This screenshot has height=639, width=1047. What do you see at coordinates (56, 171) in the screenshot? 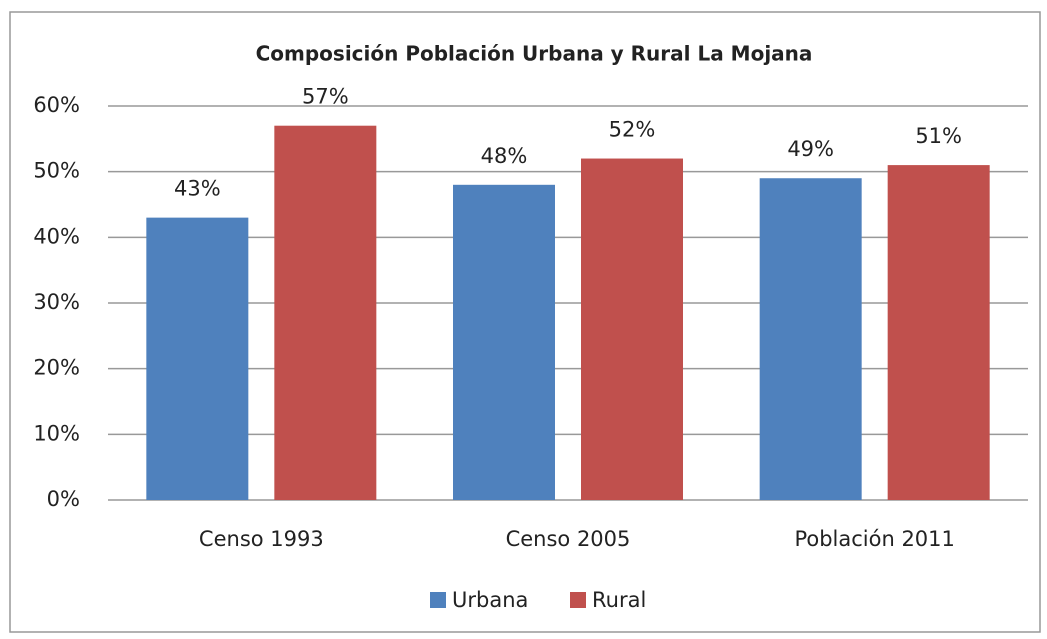
I see `y-tick-label: 50%` at bounding box center [56, 171].